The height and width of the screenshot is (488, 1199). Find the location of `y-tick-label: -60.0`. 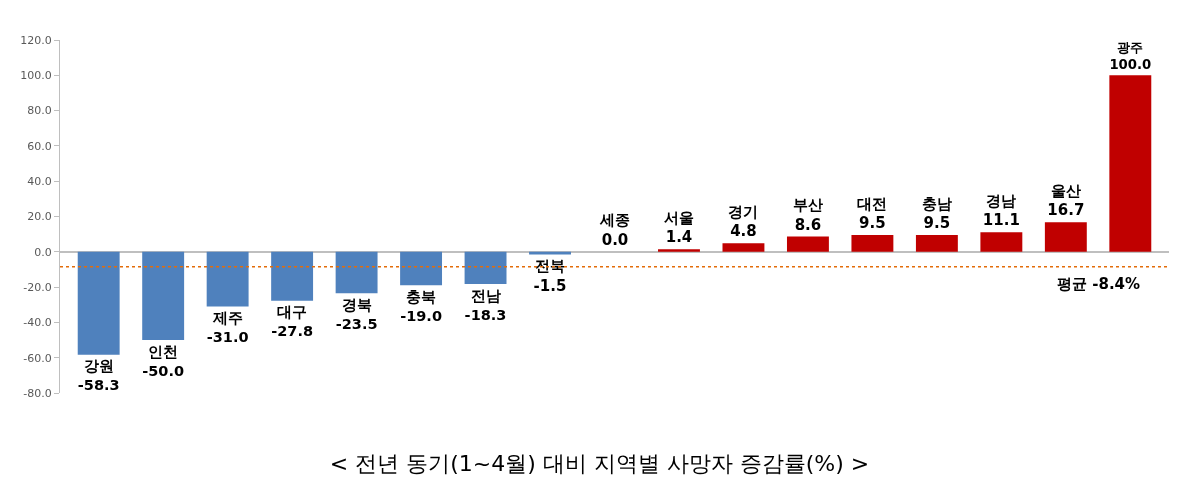

y-tick-label: -60.0 is located at coordinates (37, 358).